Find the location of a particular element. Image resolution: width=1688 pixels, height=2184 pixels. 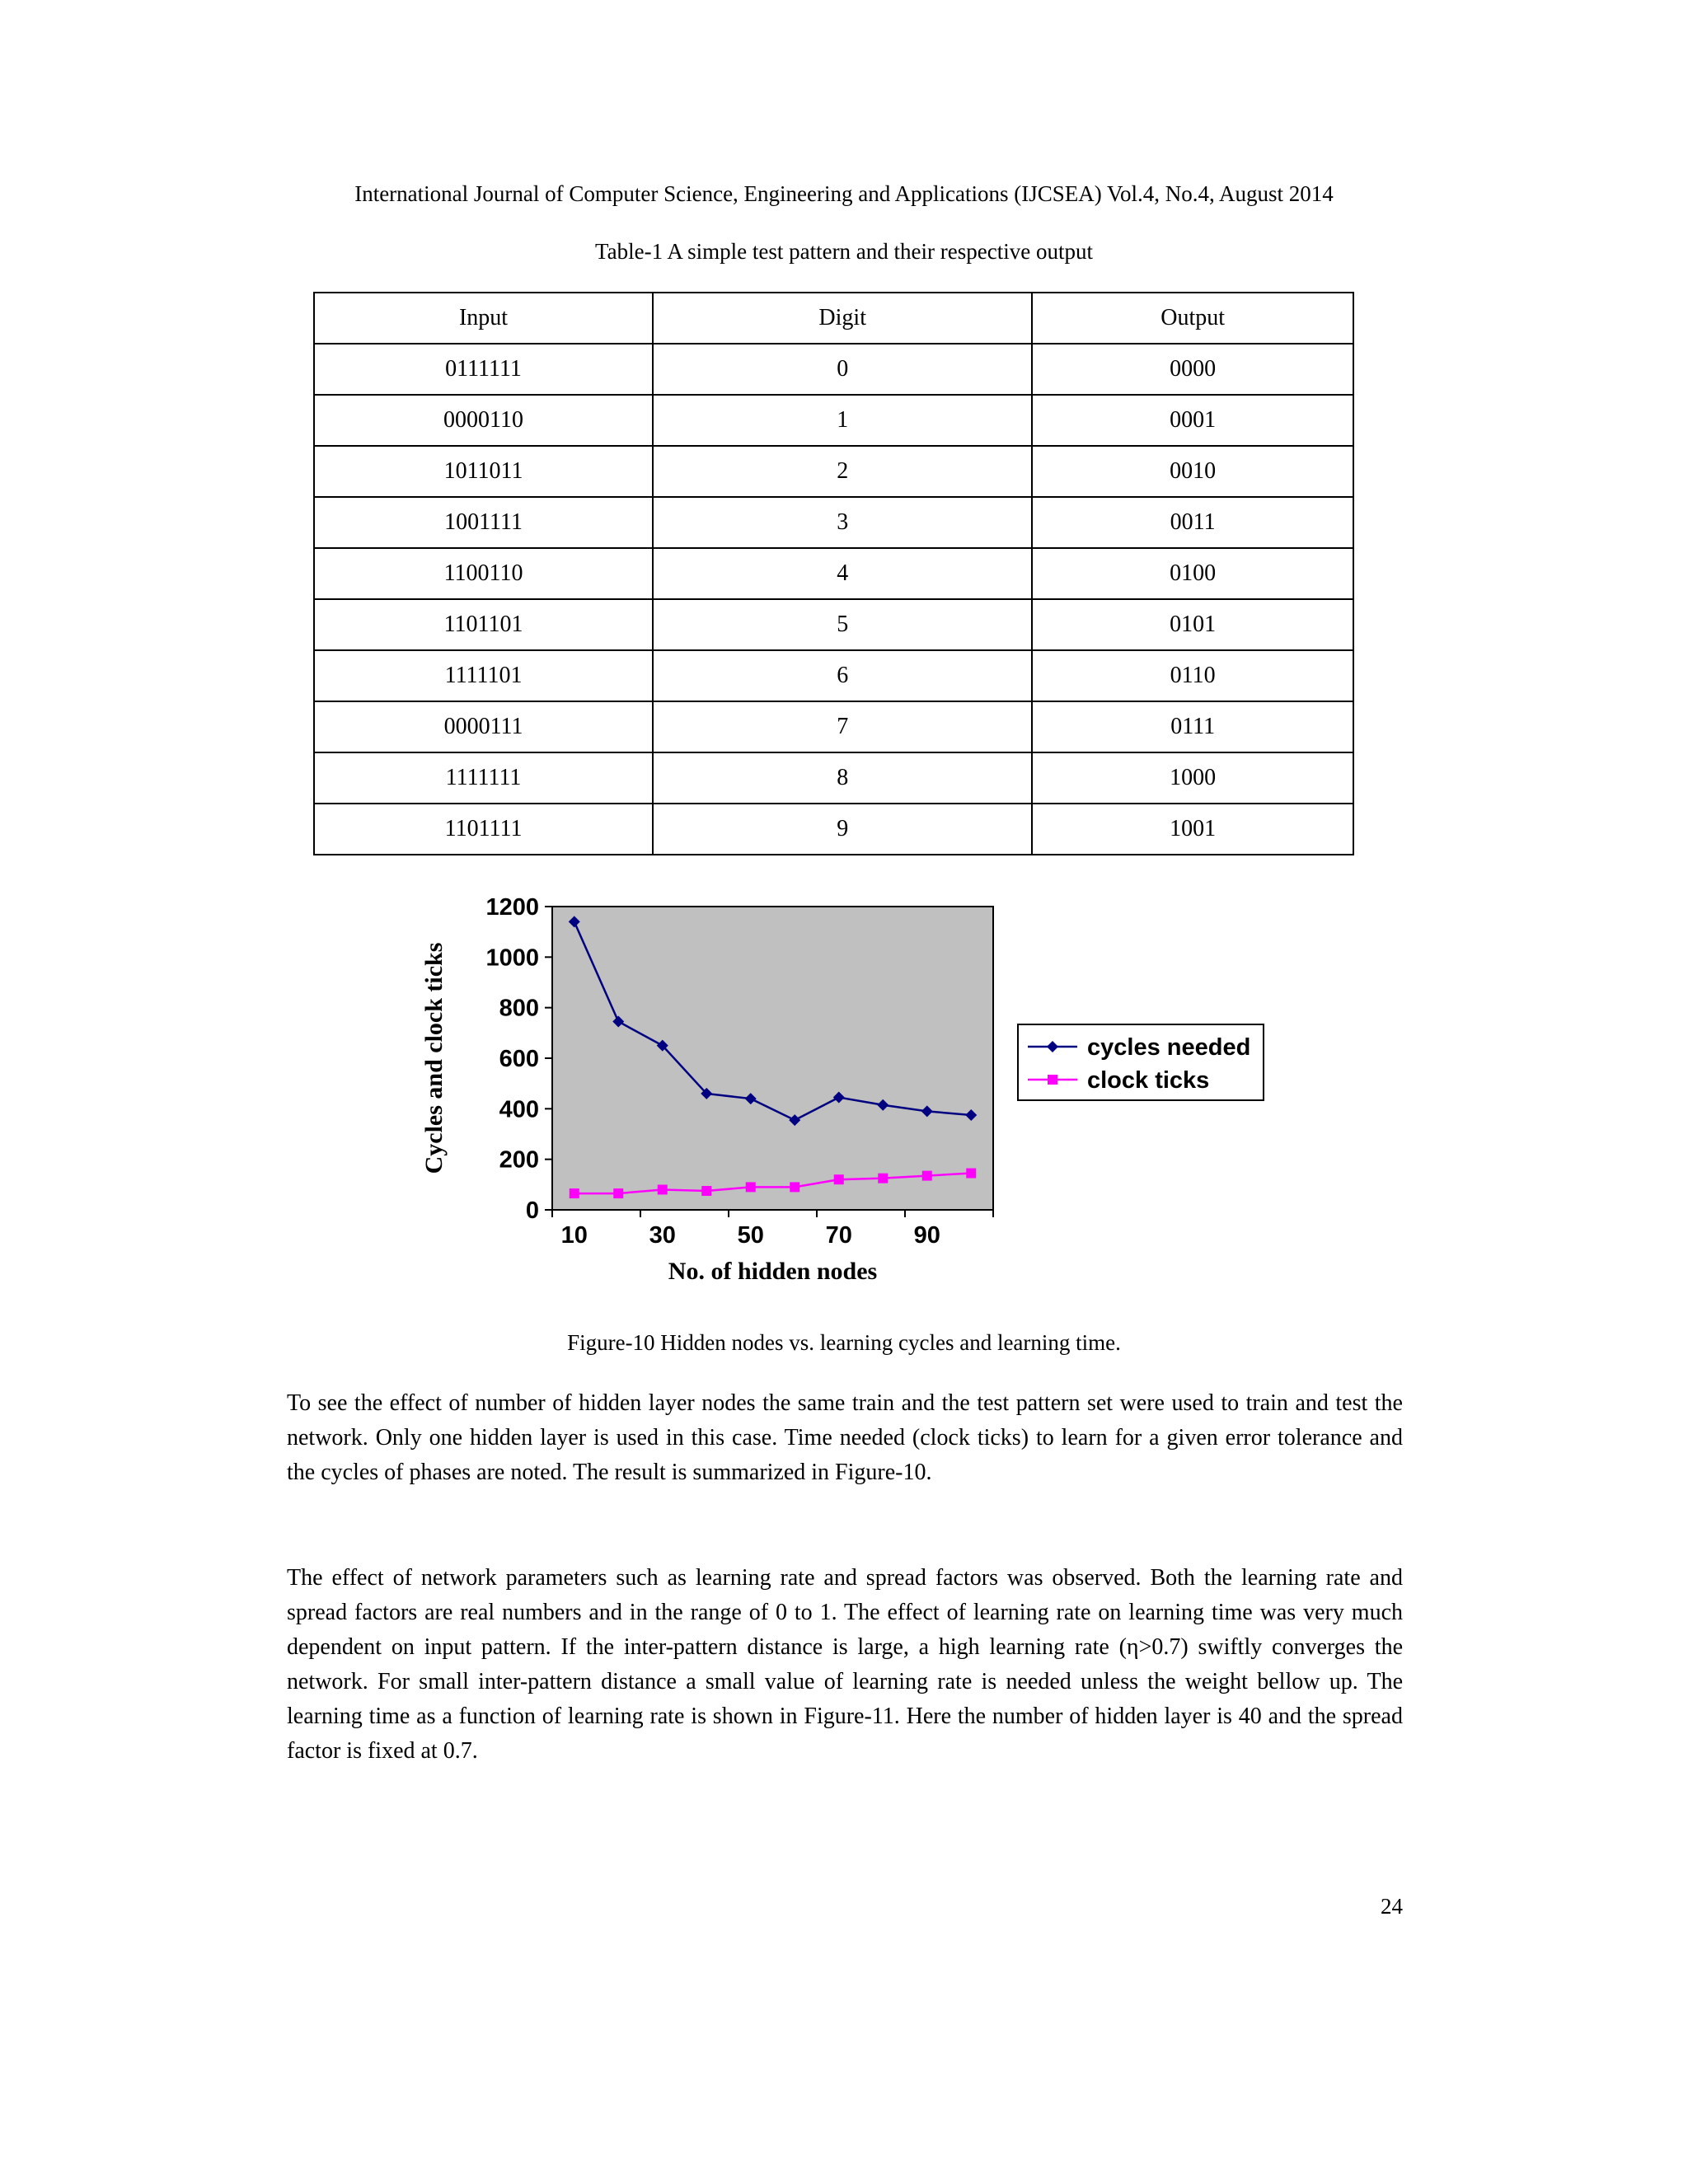

table-row: 1001111 3 0011 is located at coordinates (833, 522).